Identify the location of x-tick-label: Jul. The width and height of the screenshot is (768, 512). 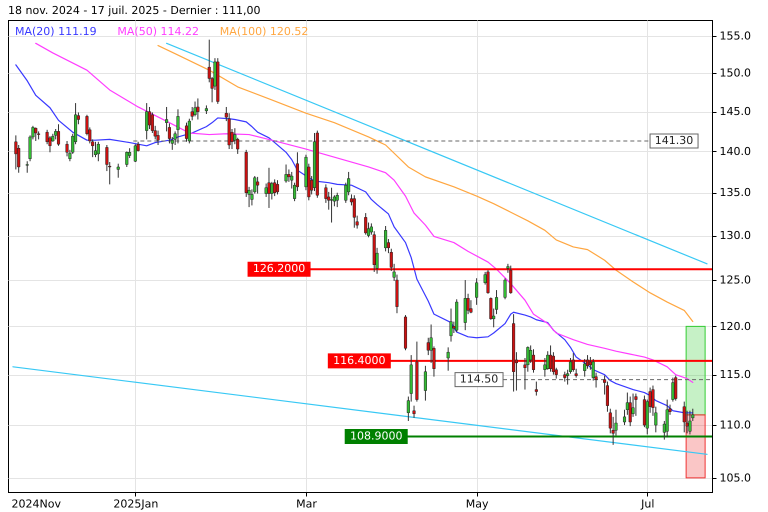
(647, 504).